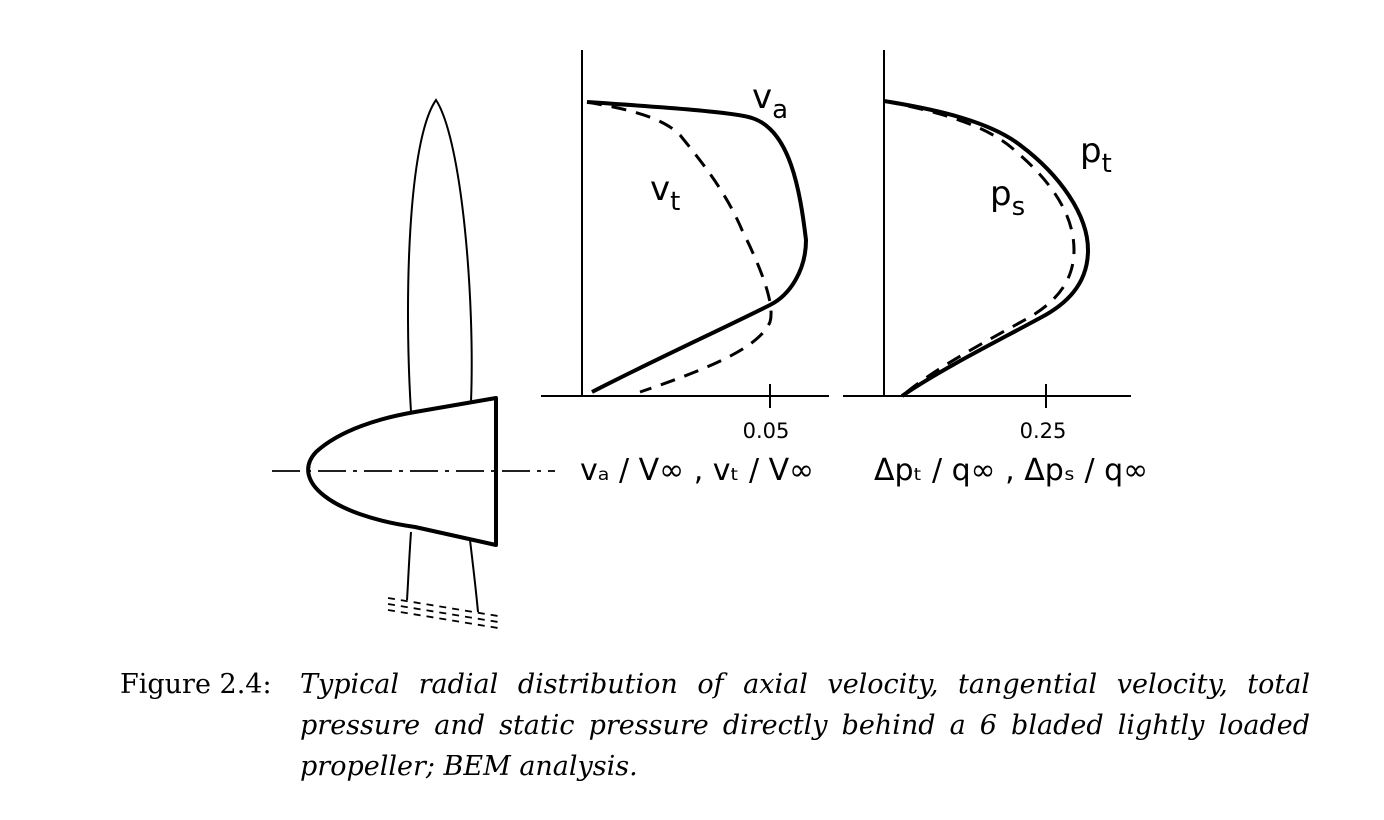 Image resolution: width=1384 pixels, height=820 pixels. I want to click on vt-label: vt, so click(665, 193).